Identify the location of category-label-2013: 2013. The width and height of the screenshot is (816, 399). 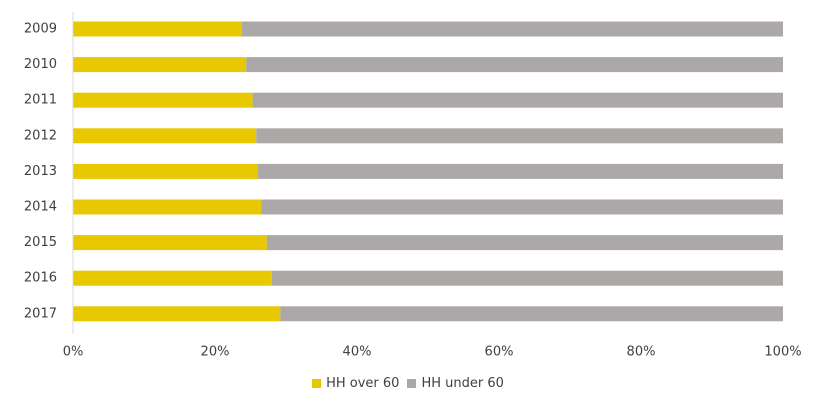
(40, 171).